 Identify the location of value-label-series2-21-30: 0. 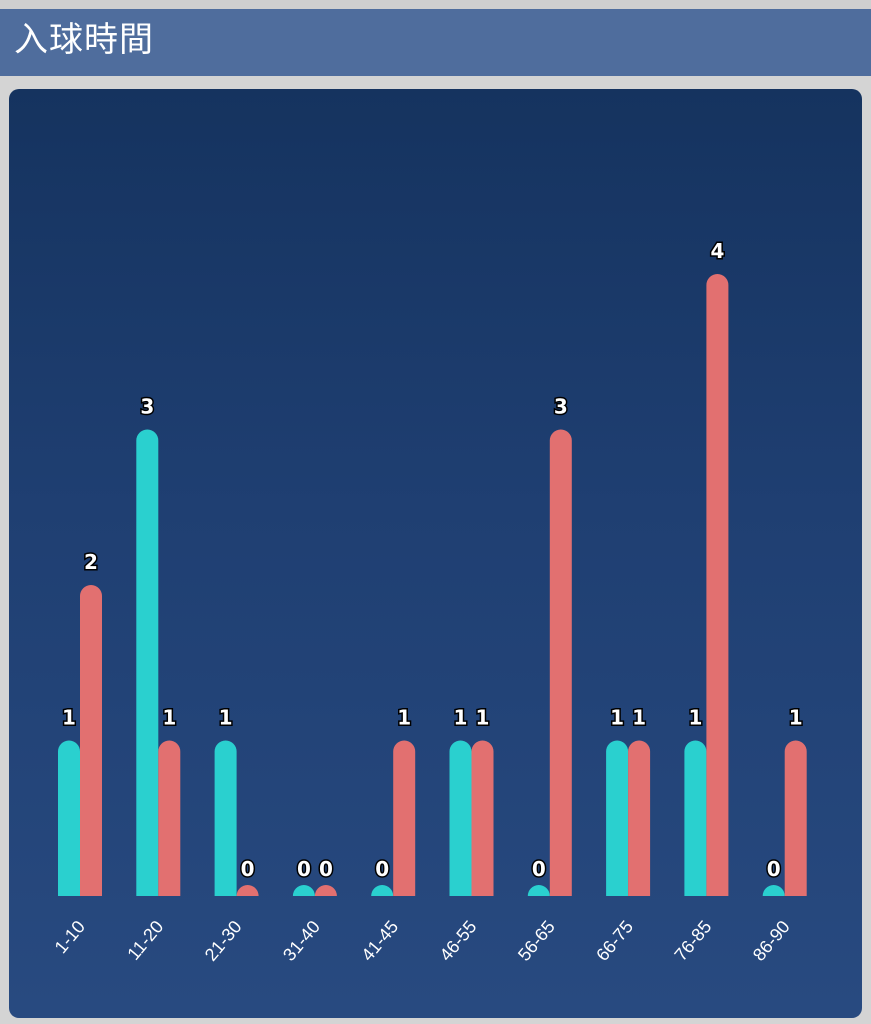
(248, 869).